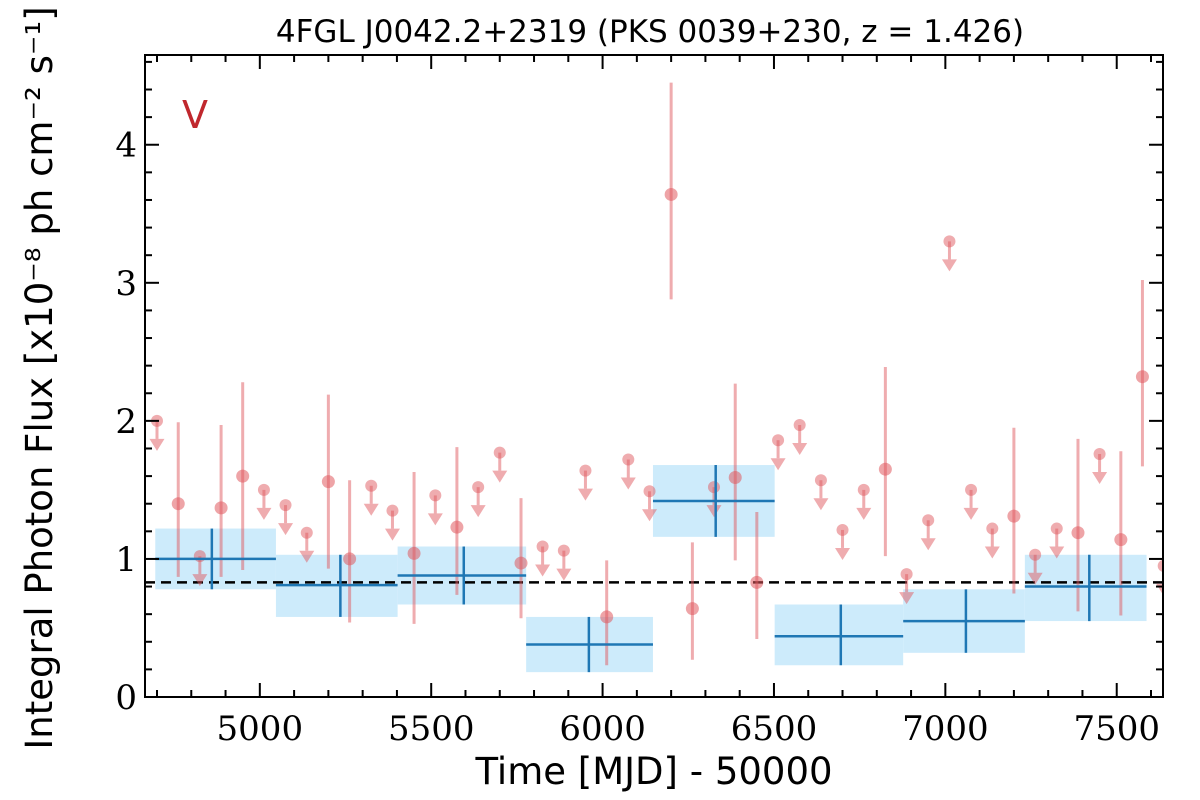 This screenshot has height=800, width=1200. I want to click on x-tick-label: 5000, so click(260, 729).